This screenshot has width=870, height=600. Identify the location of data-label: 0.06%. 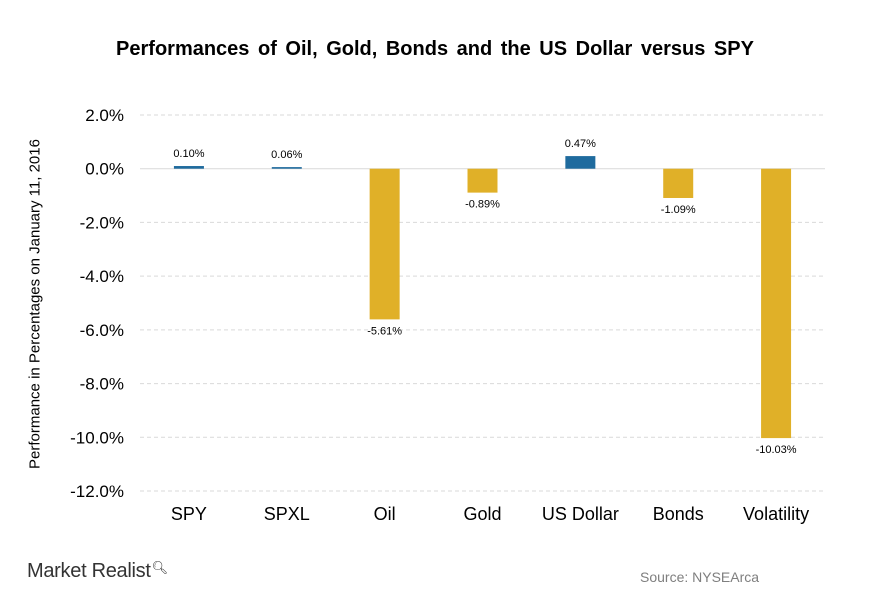
(286, 155).